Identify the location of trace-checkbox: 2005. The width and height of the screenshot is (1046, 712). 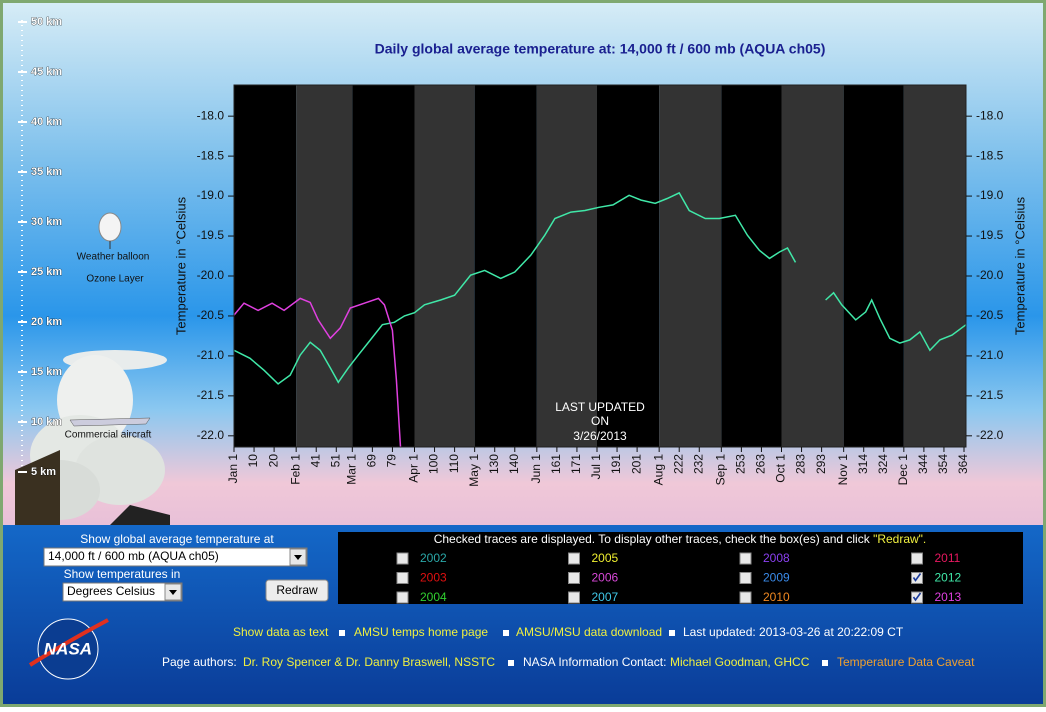
(593, 558).